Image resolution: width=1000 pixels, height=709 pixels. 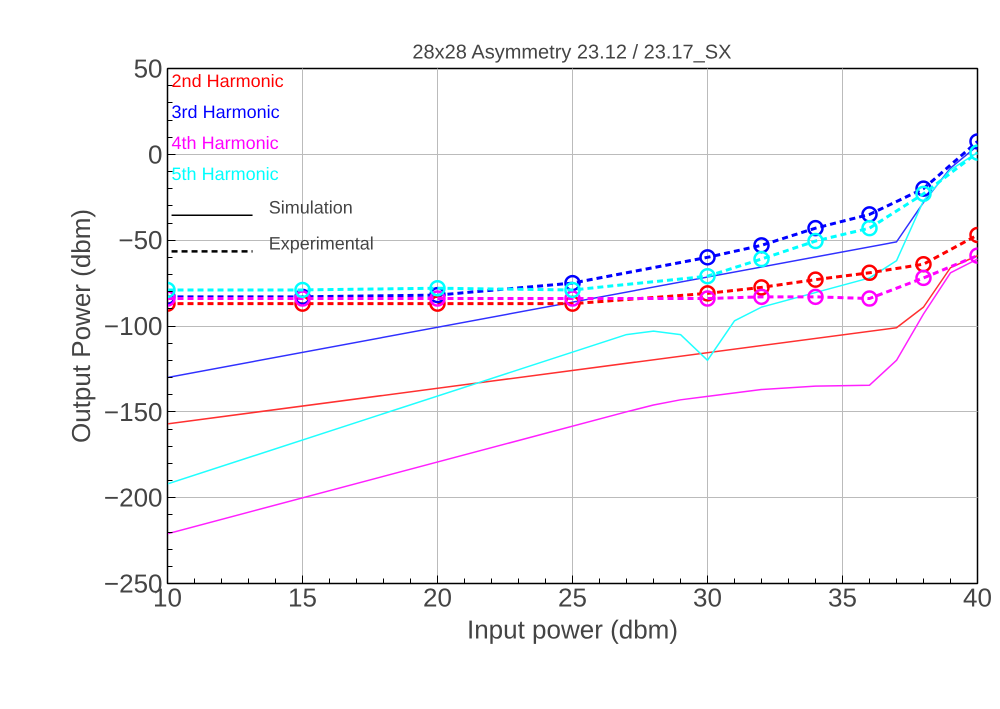 I want to click on y-tick-label: −100, so click(x=133, y=326).